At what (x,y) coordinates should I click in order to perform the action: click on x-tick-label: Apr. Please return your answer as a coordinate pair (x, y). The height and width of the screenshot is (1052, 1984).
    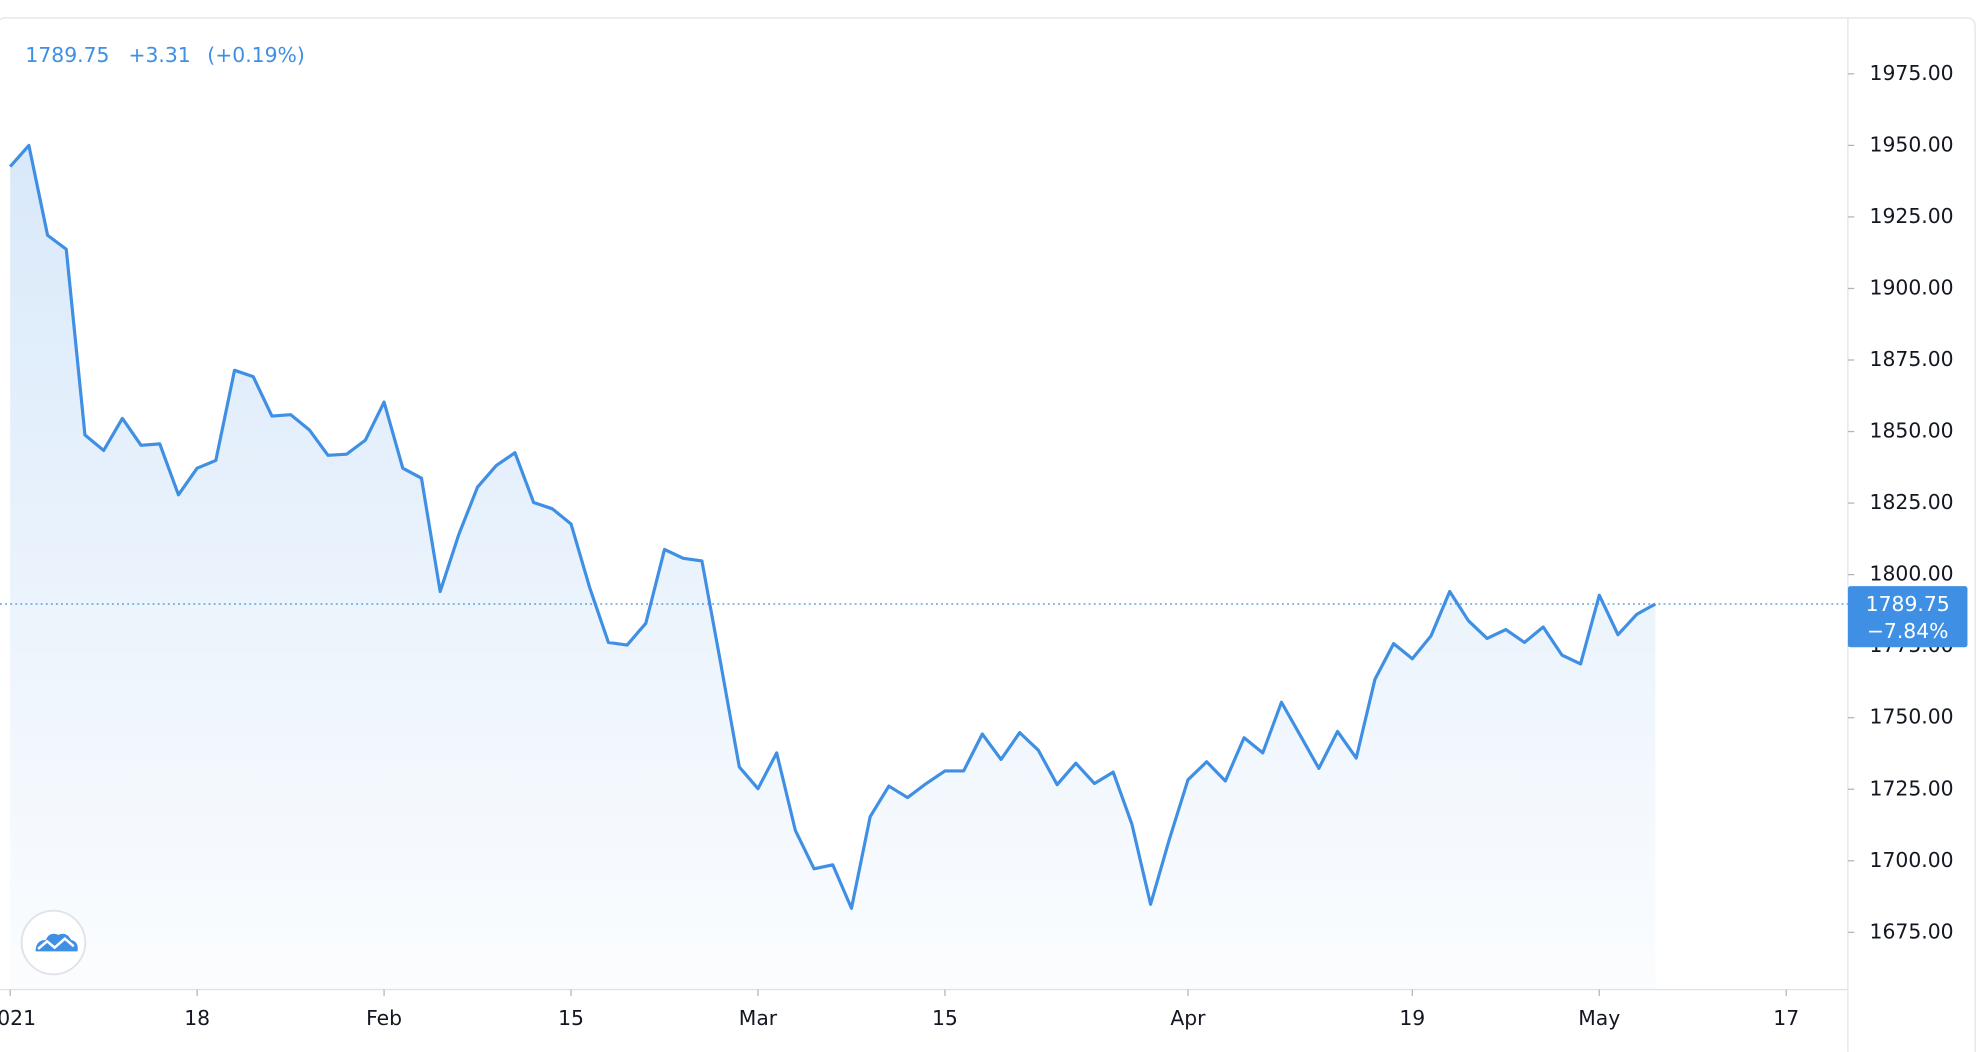
    Looking at the image, I should click on (1188, 1018).